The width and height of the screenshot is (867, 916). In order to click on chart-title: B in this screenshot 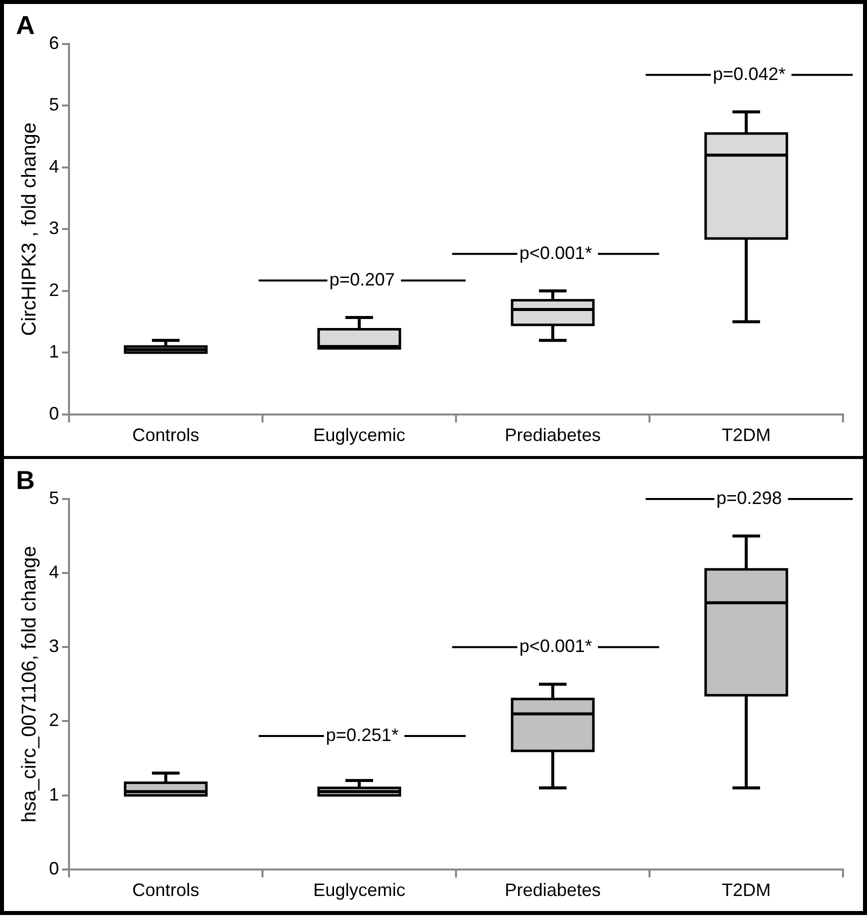, I will do `click(25, 480)`.